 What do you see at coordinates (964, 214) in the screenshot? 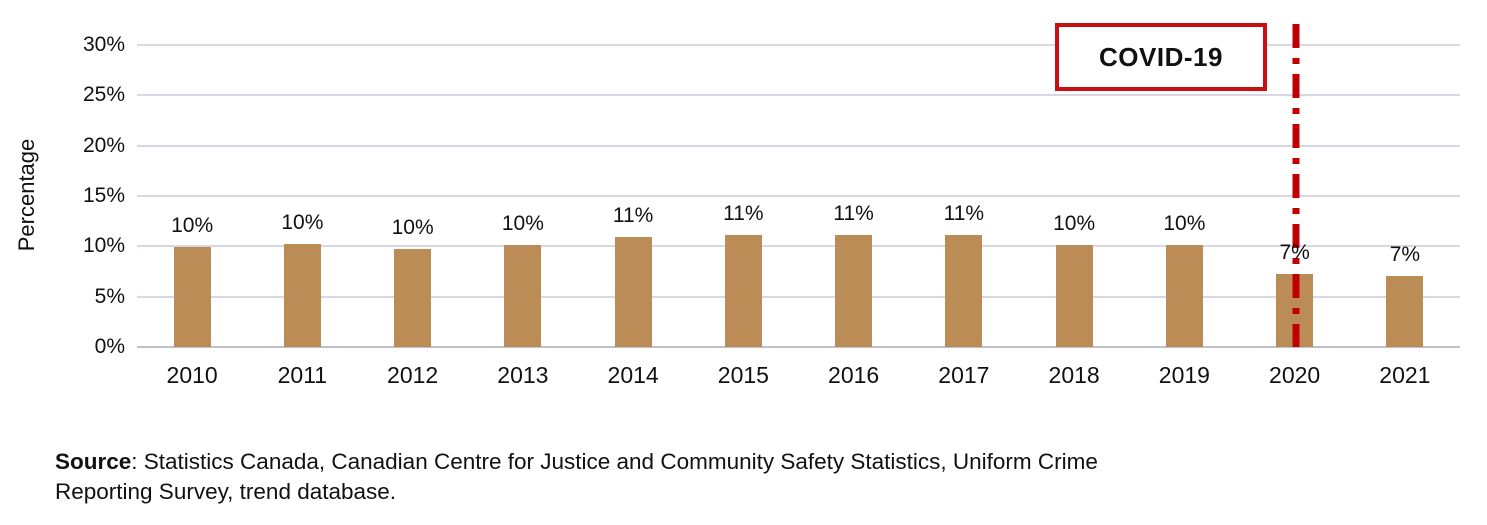
I see `bar-value-label-2017: 11%` at bounding box center [964, 214].